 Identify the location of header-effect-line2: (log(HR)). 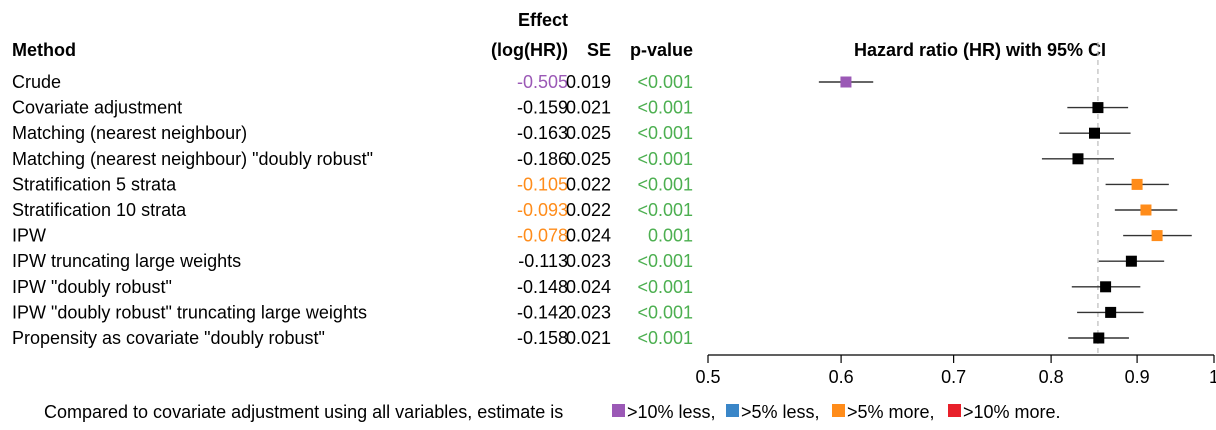
(529, 50).